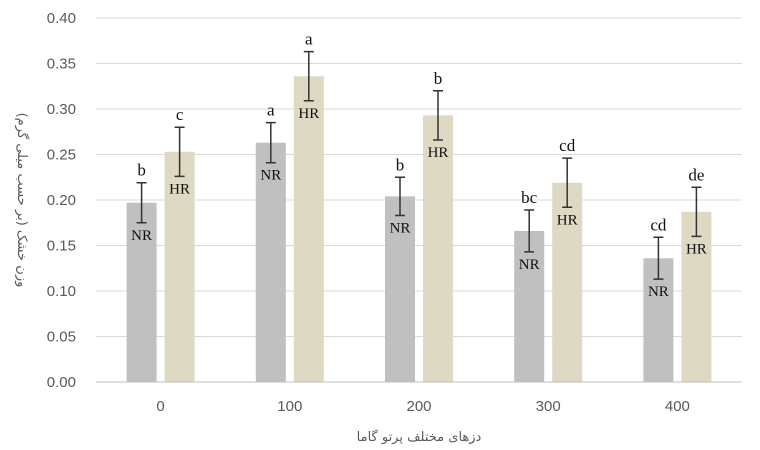 This screenshot has width=760, height=450. I want to click on x-tick-label: 400, so click(677, 406).